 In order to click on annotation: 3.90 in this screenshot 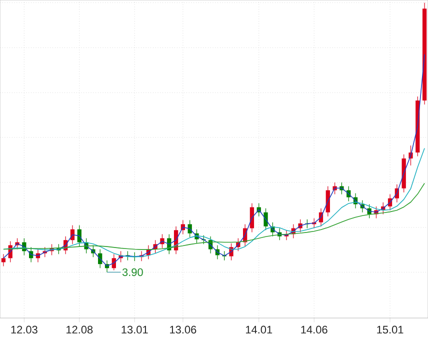, I will do `click(132, 272)`.